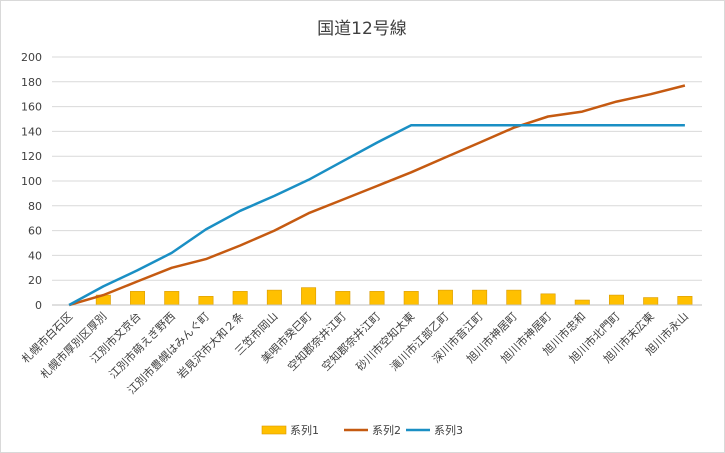 This screenshot has width=725, height=453. Describe the element at coordinates (31, 57) in the screenshot. I see `y-tick-label: 200` at that location.